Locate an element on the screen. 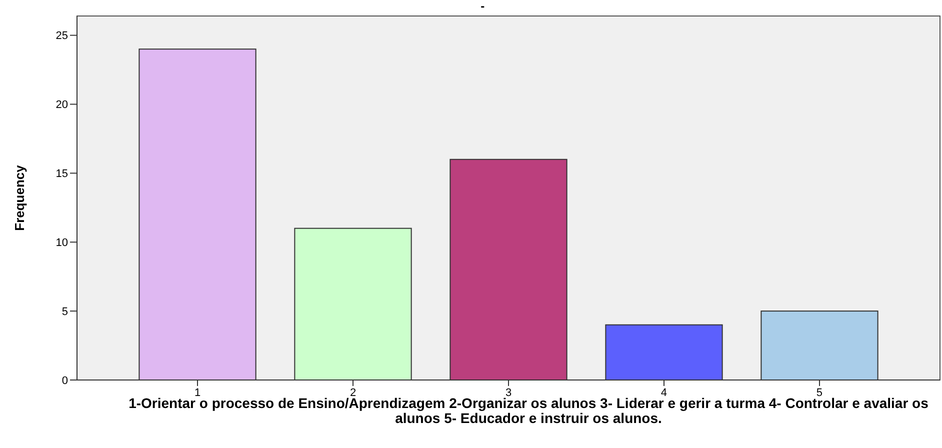 The width and height of the screenshot is (942, 448). y-tick-label: 0 is located at coordinates (65, 380).